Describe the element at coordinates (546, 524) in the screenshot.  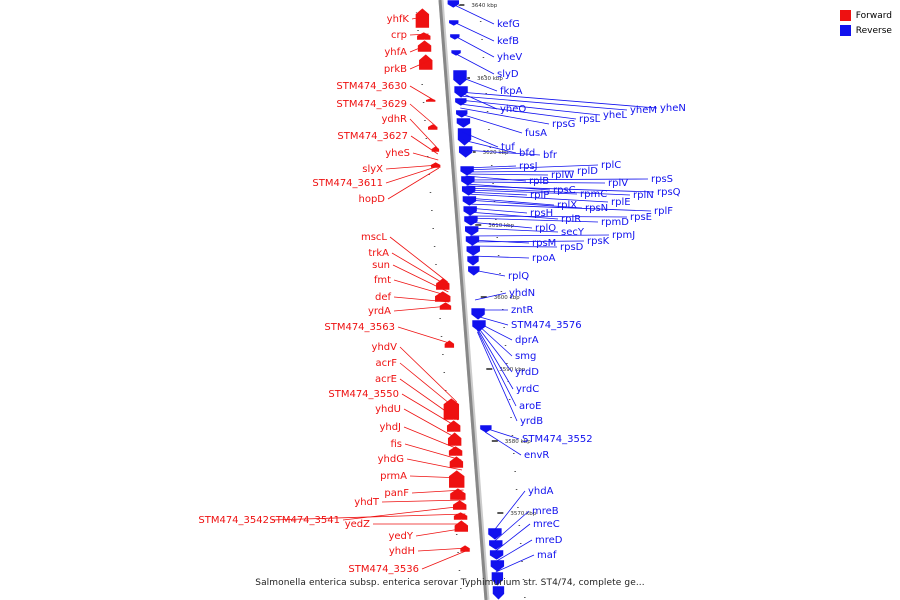
I see `gene-label: mreC` at that location.